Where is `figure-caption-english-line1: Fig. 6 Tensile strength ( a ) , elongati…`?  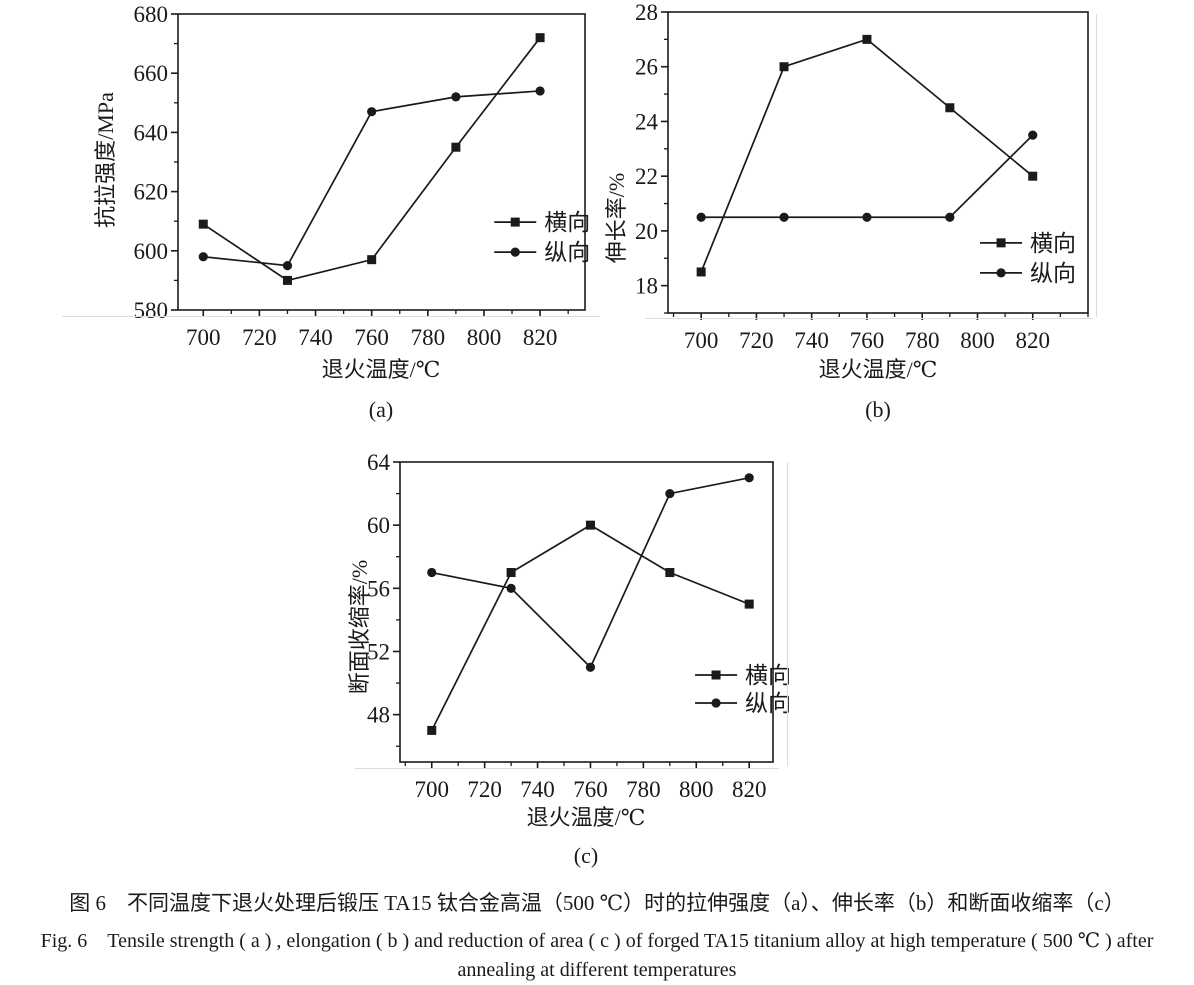 figure-caption-english-line1: Fig. 6 Tensile strength ( a ) , elongati… is located at coordinates (597, 941).